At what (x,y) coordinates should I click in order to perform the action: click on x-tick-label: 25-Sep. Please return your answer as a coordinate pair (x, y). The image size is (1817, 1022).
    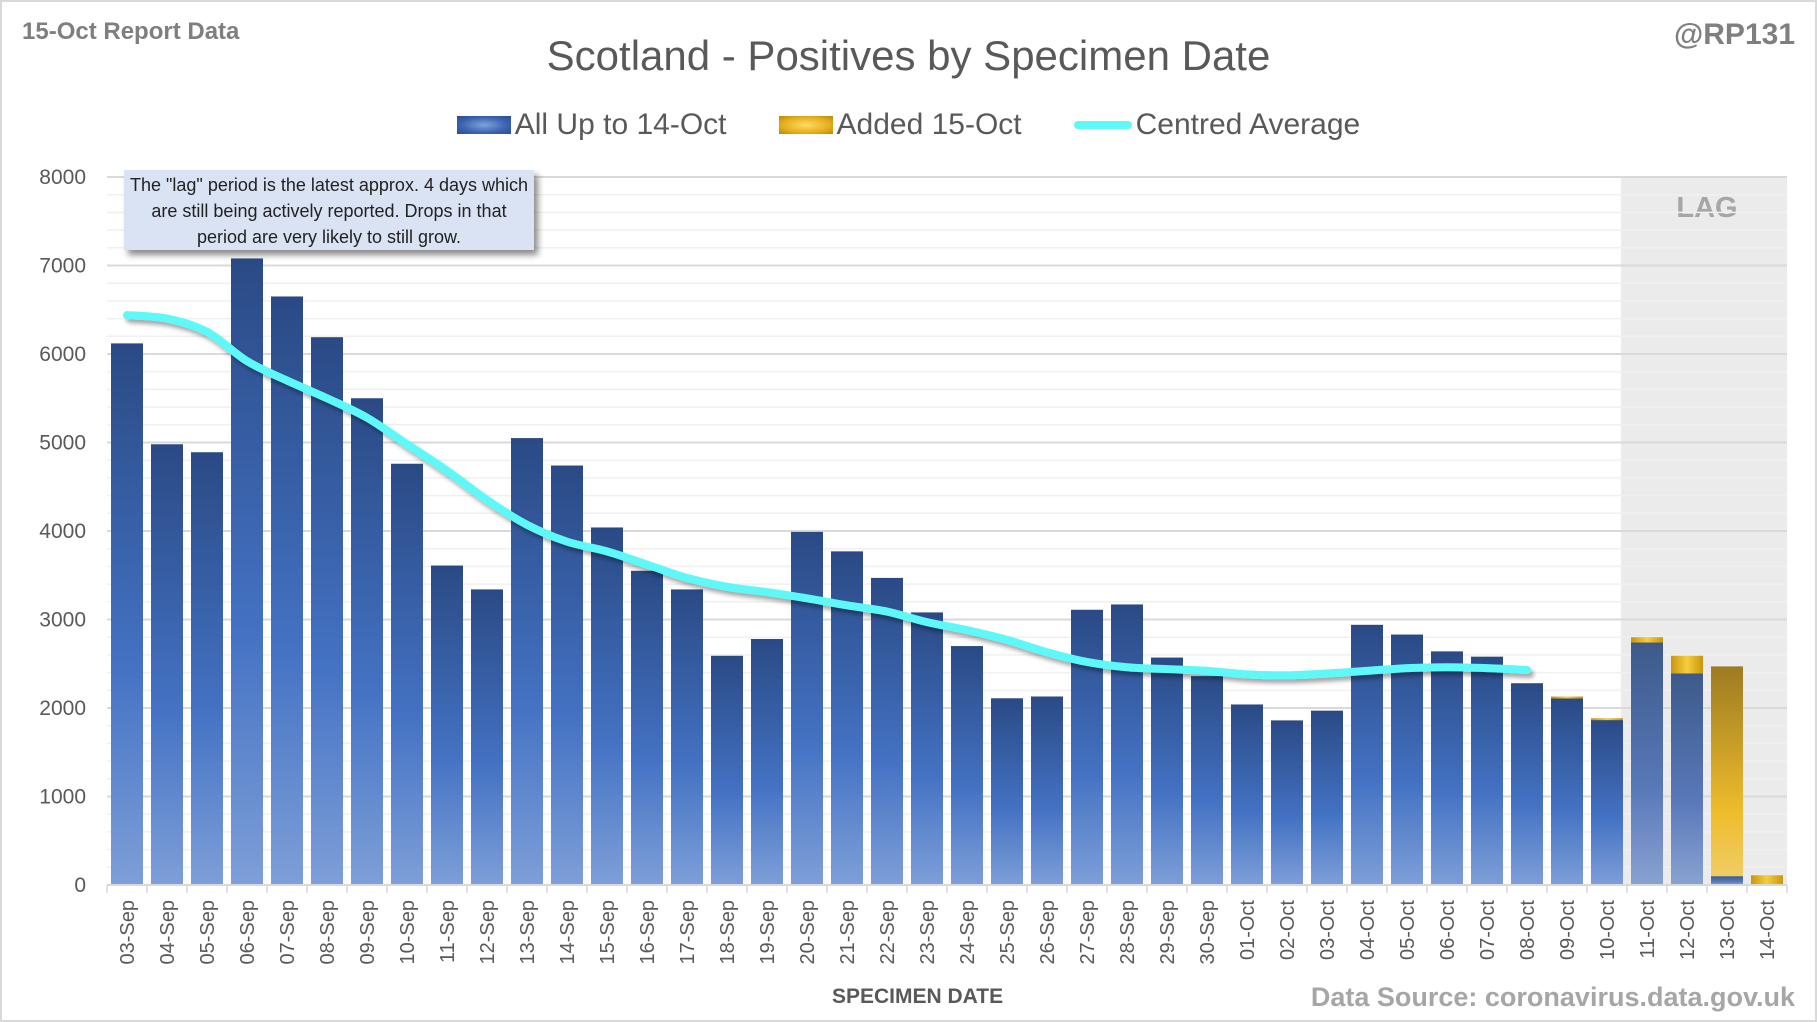
    Looking at the image, I should click on (1008, 932).